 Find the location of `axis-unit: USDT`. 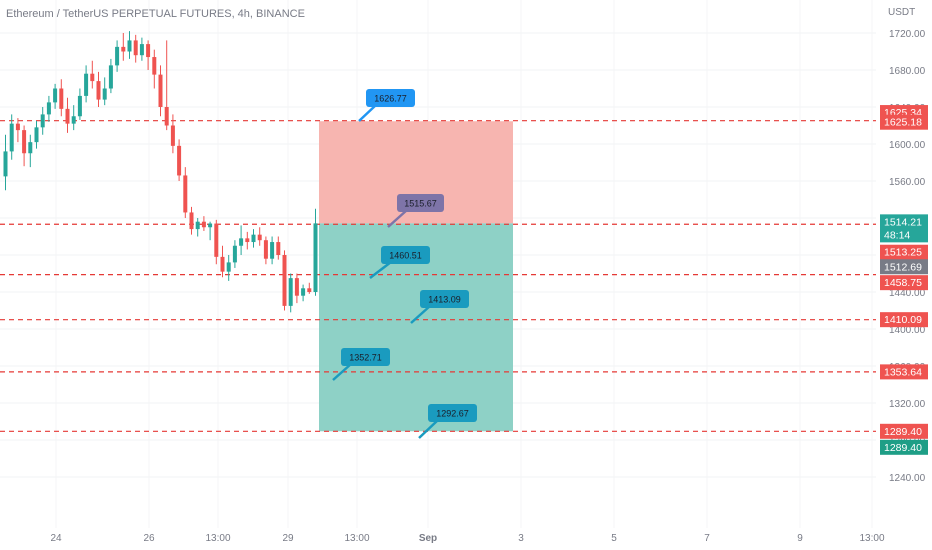

axis-unit: USDT is located at coordinates (902, 12).